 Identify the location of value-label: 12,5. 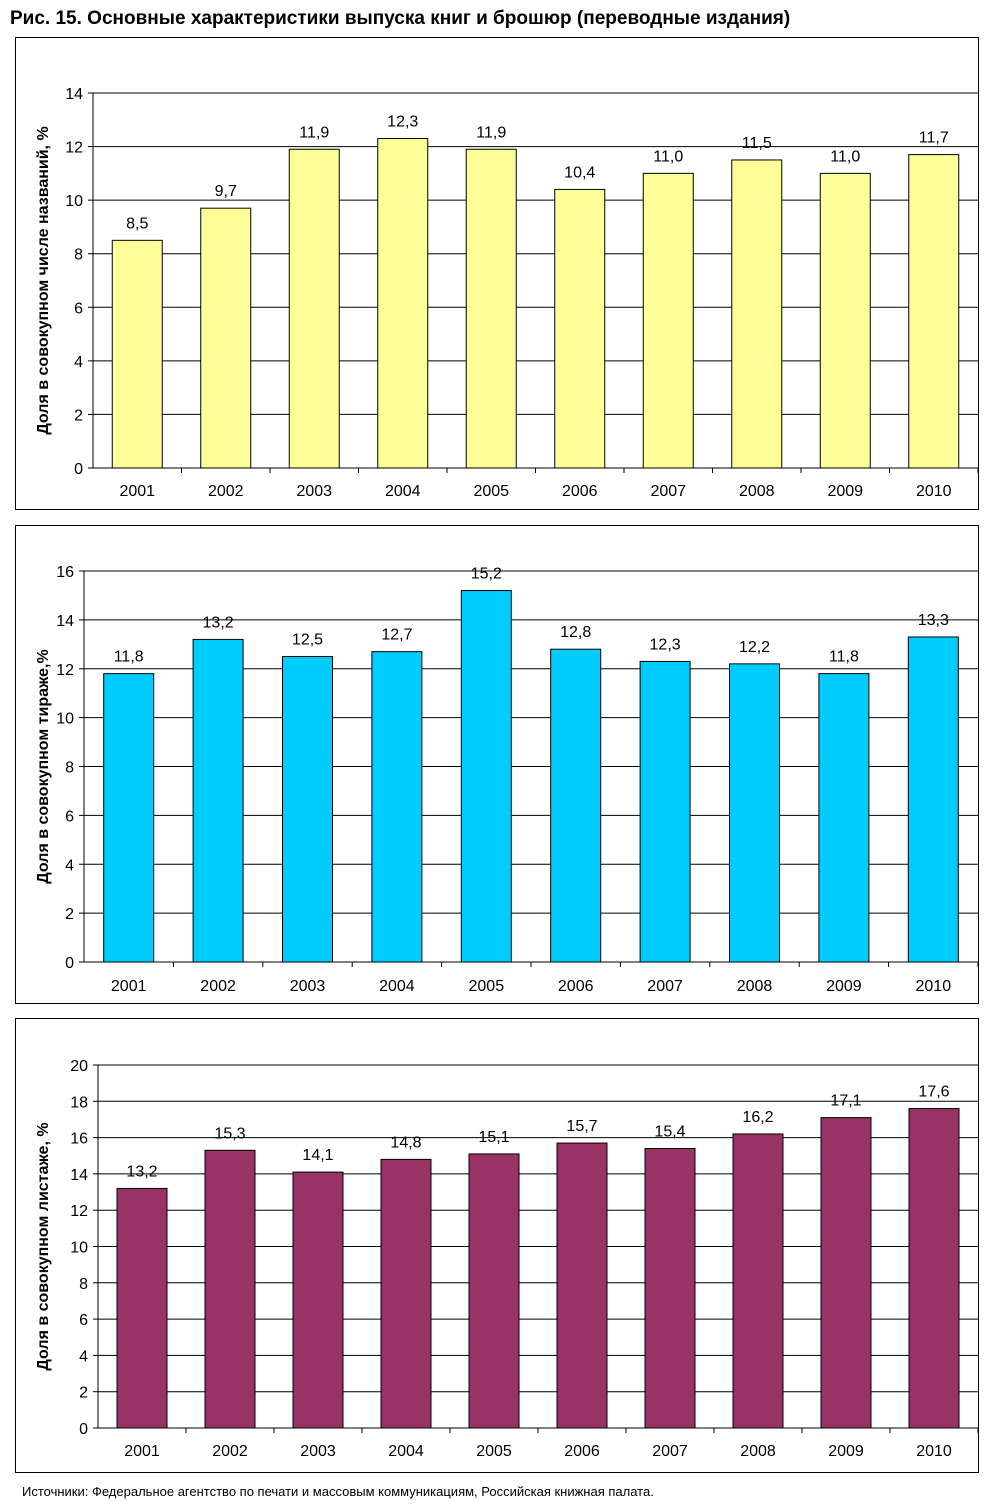
(307, 640).